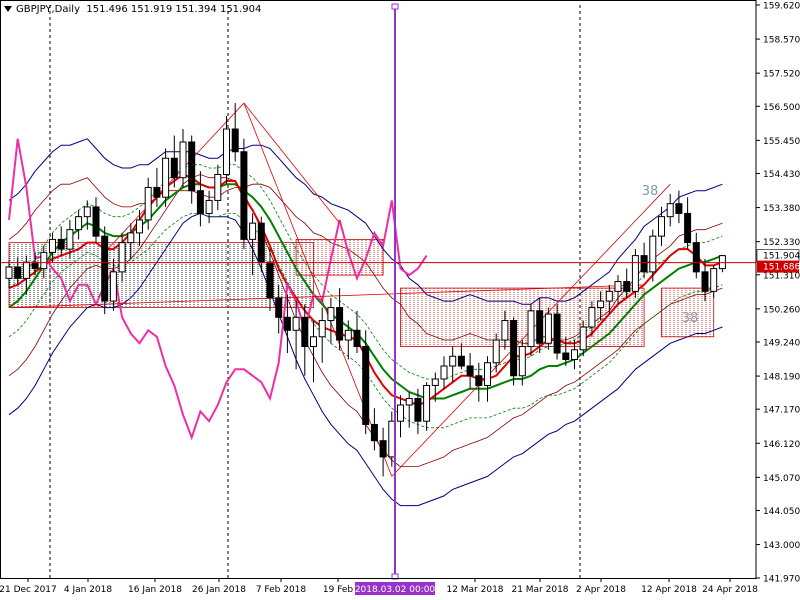  I want to click on dropdown-arrow-icon, so click(8, 9).